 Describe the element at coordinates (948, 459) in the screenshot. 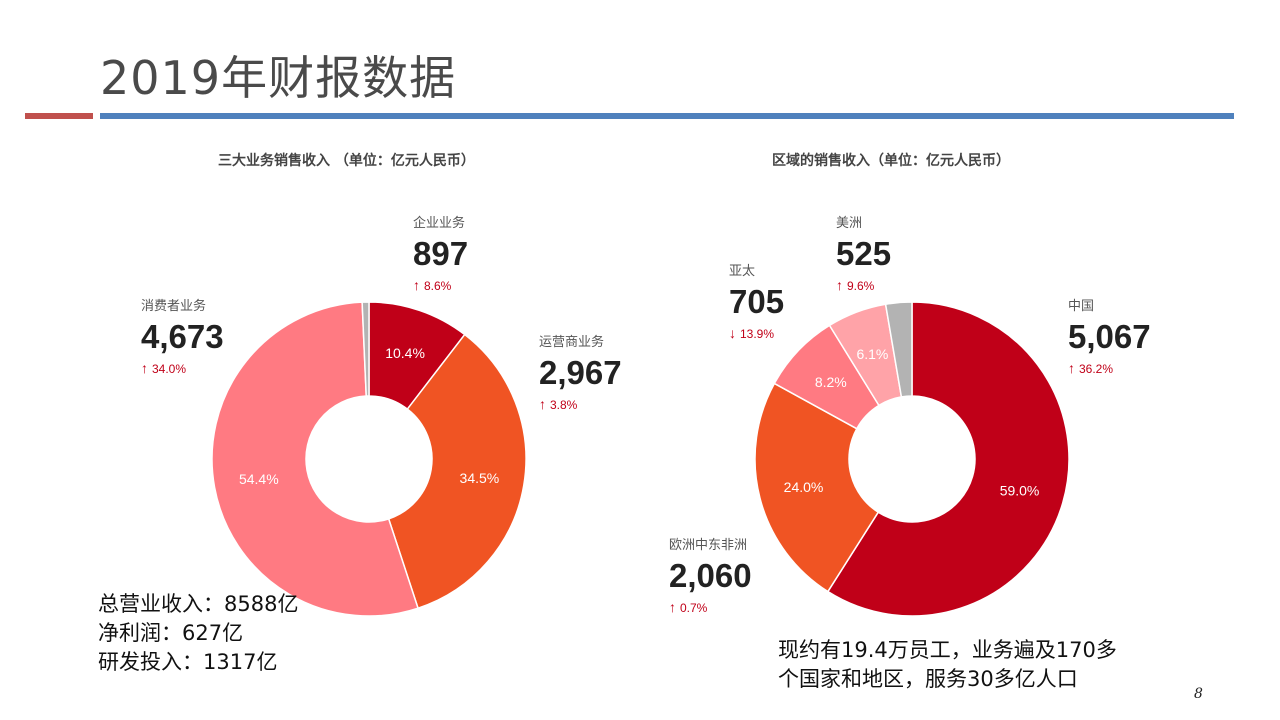

I see `donut-slice-中国` at that location.